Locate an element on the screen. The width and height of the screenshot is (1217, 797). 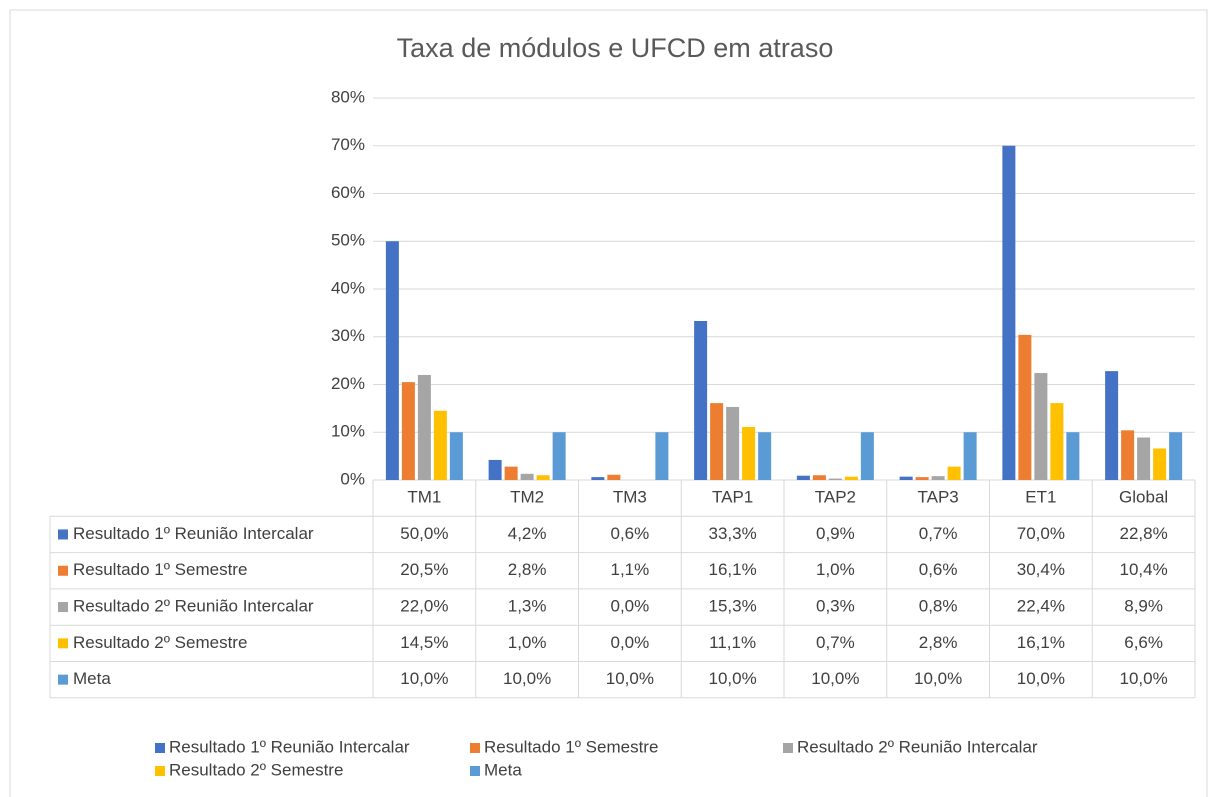
table-row-label: Meta is located at coordinates (92, 678).